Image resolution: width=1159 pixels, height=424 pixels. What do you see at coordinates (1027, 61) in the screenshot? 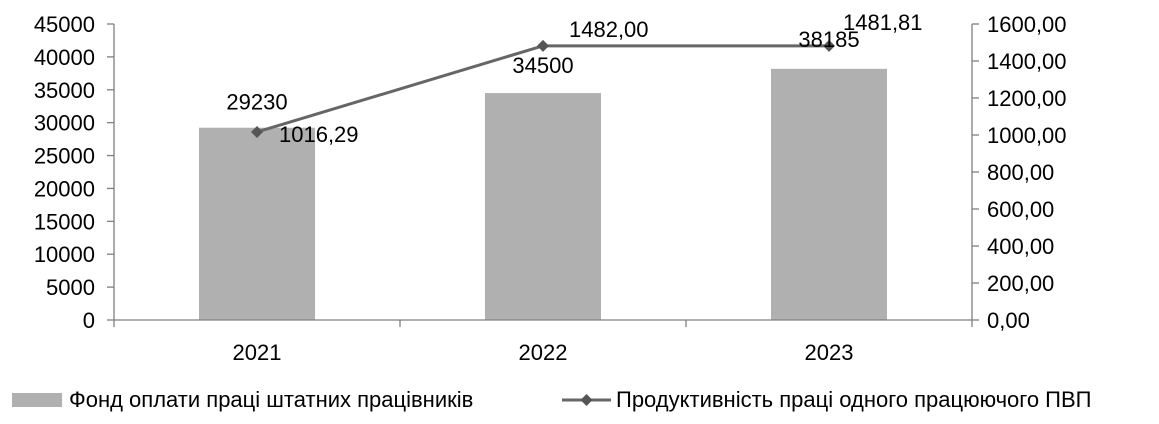
I see `right-axis-tick-label: 1400,00` at bounding box center [1027, 61].